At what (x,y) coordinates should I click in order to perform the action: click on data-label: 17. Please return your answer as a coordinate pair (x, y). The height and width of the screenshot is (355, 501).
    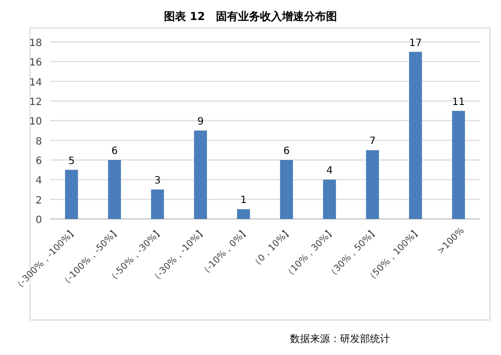
    Looking at the image, I should click on (415, 43).